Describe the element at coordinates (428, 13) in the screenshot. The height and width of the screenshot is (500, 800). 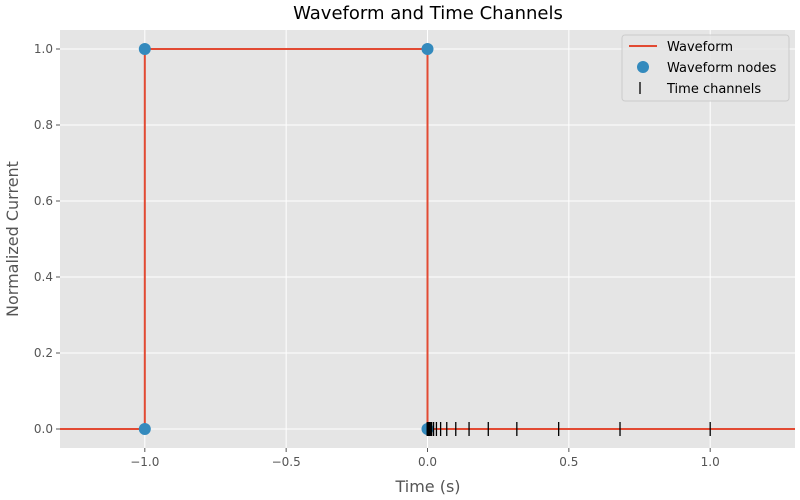
I see `chart-title: Waveform and Time Channels` at that location.